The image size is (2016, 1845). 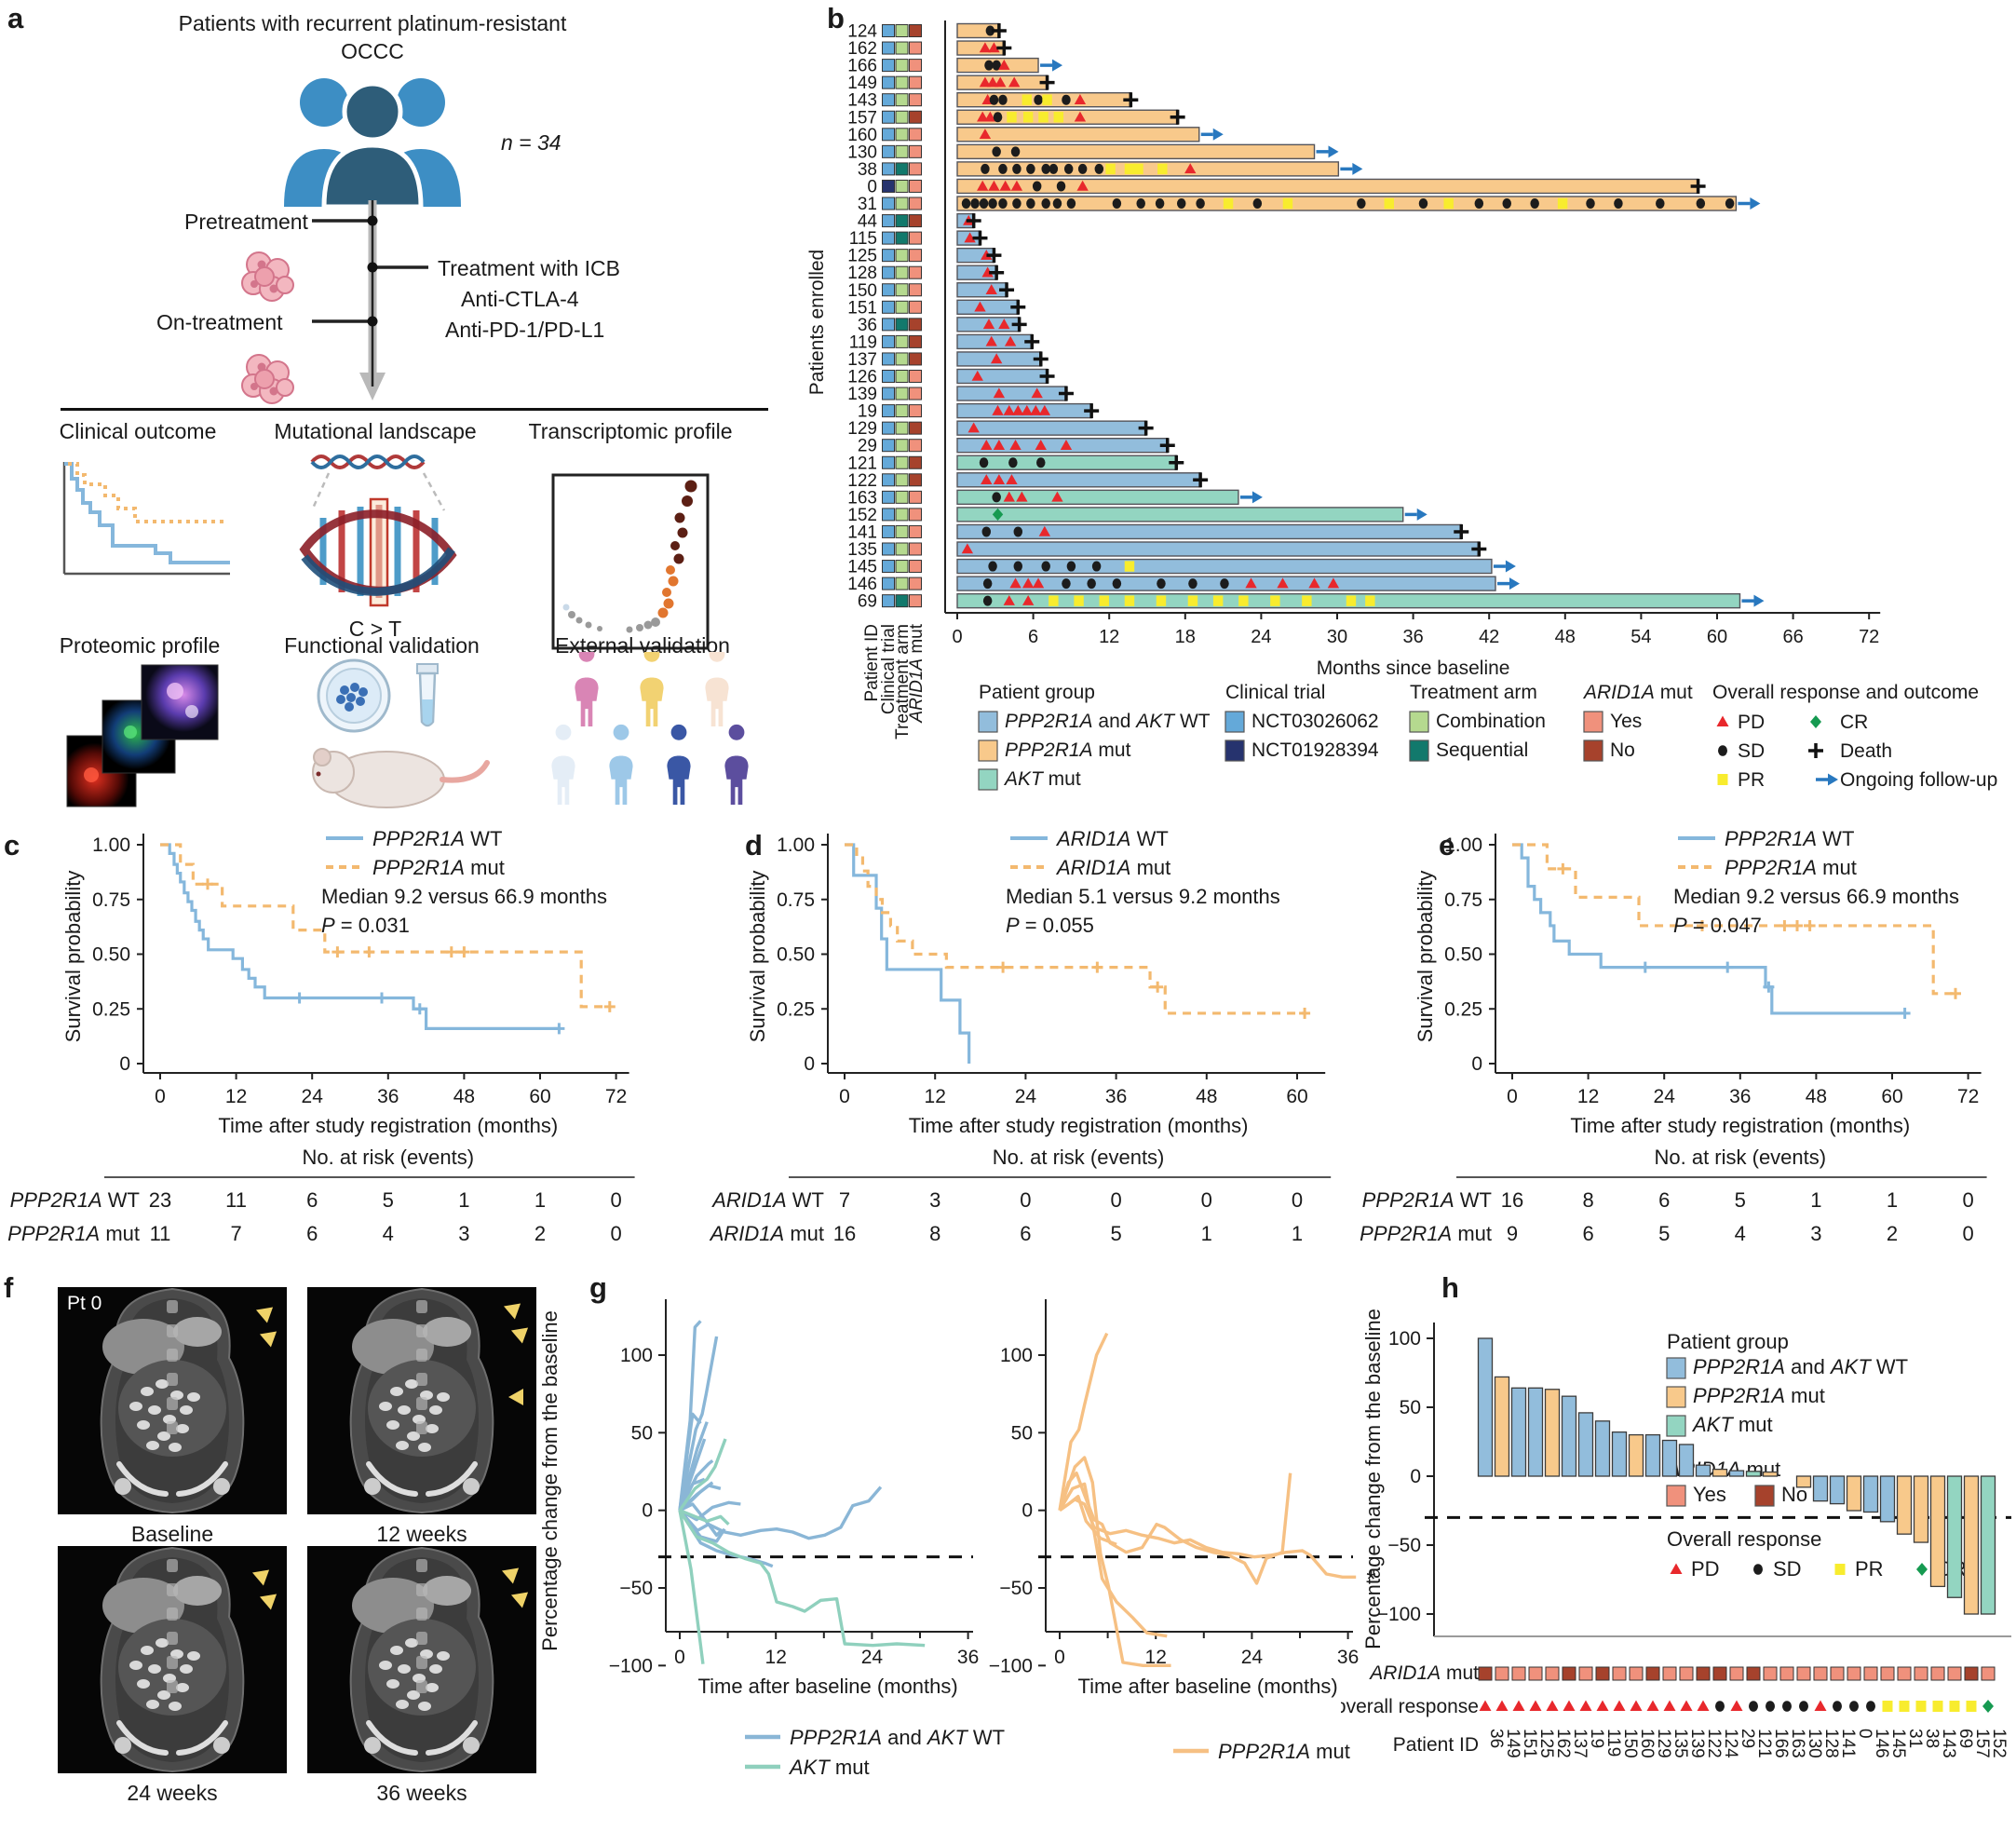 I want to click on panel-e-label: e, so click(x=1447, y=845).